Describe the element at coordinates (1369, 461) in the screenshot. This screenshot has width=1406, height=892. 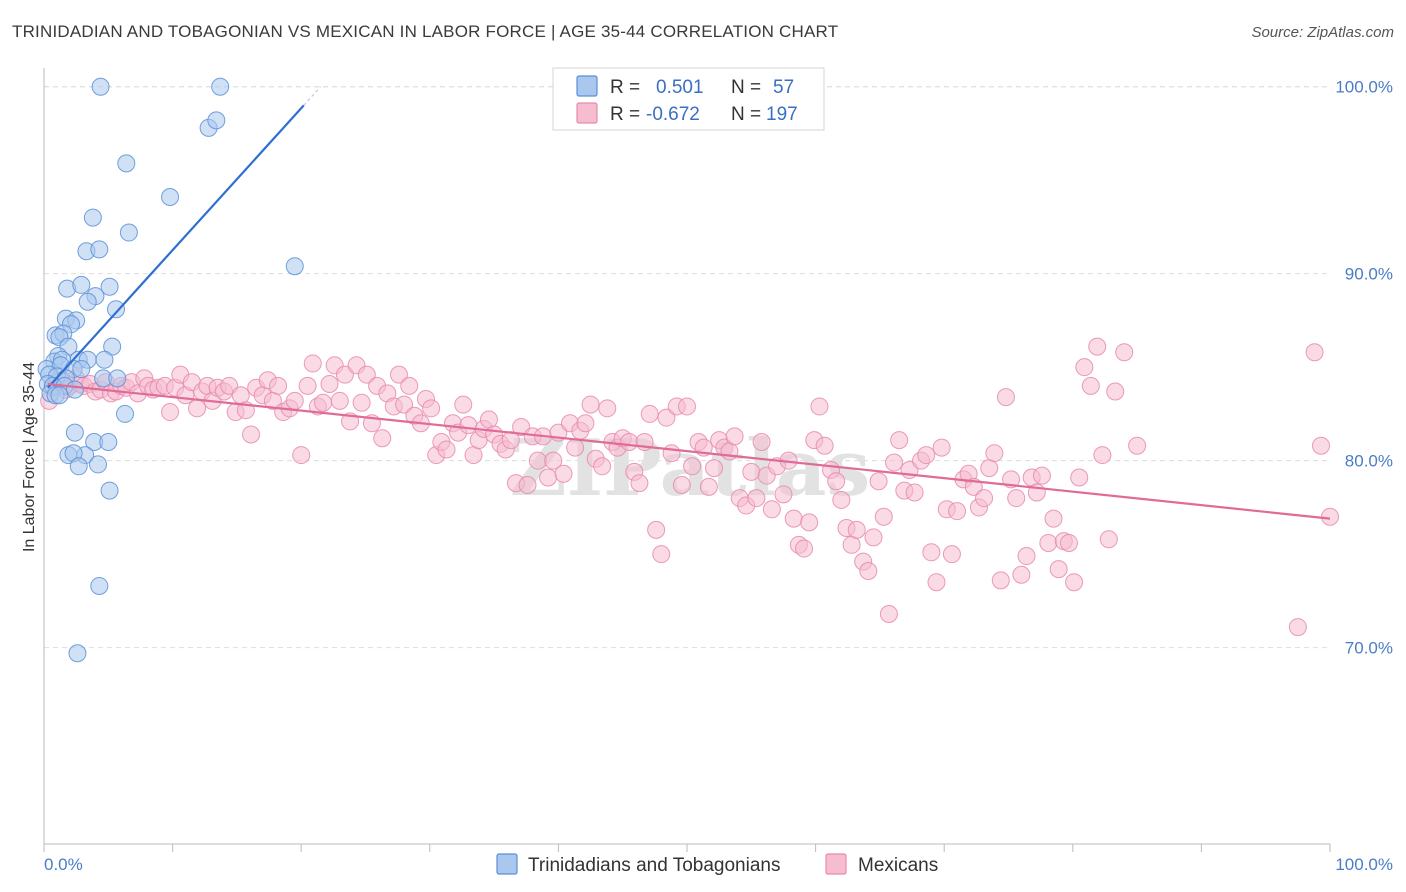
I see `y-tick-label: 80.0%` at that location.